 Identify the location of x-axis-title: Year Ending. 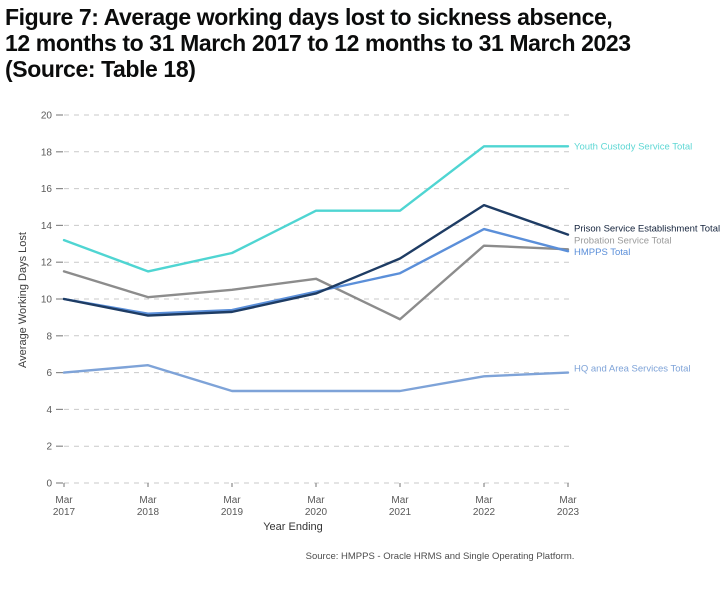
(293, 527).